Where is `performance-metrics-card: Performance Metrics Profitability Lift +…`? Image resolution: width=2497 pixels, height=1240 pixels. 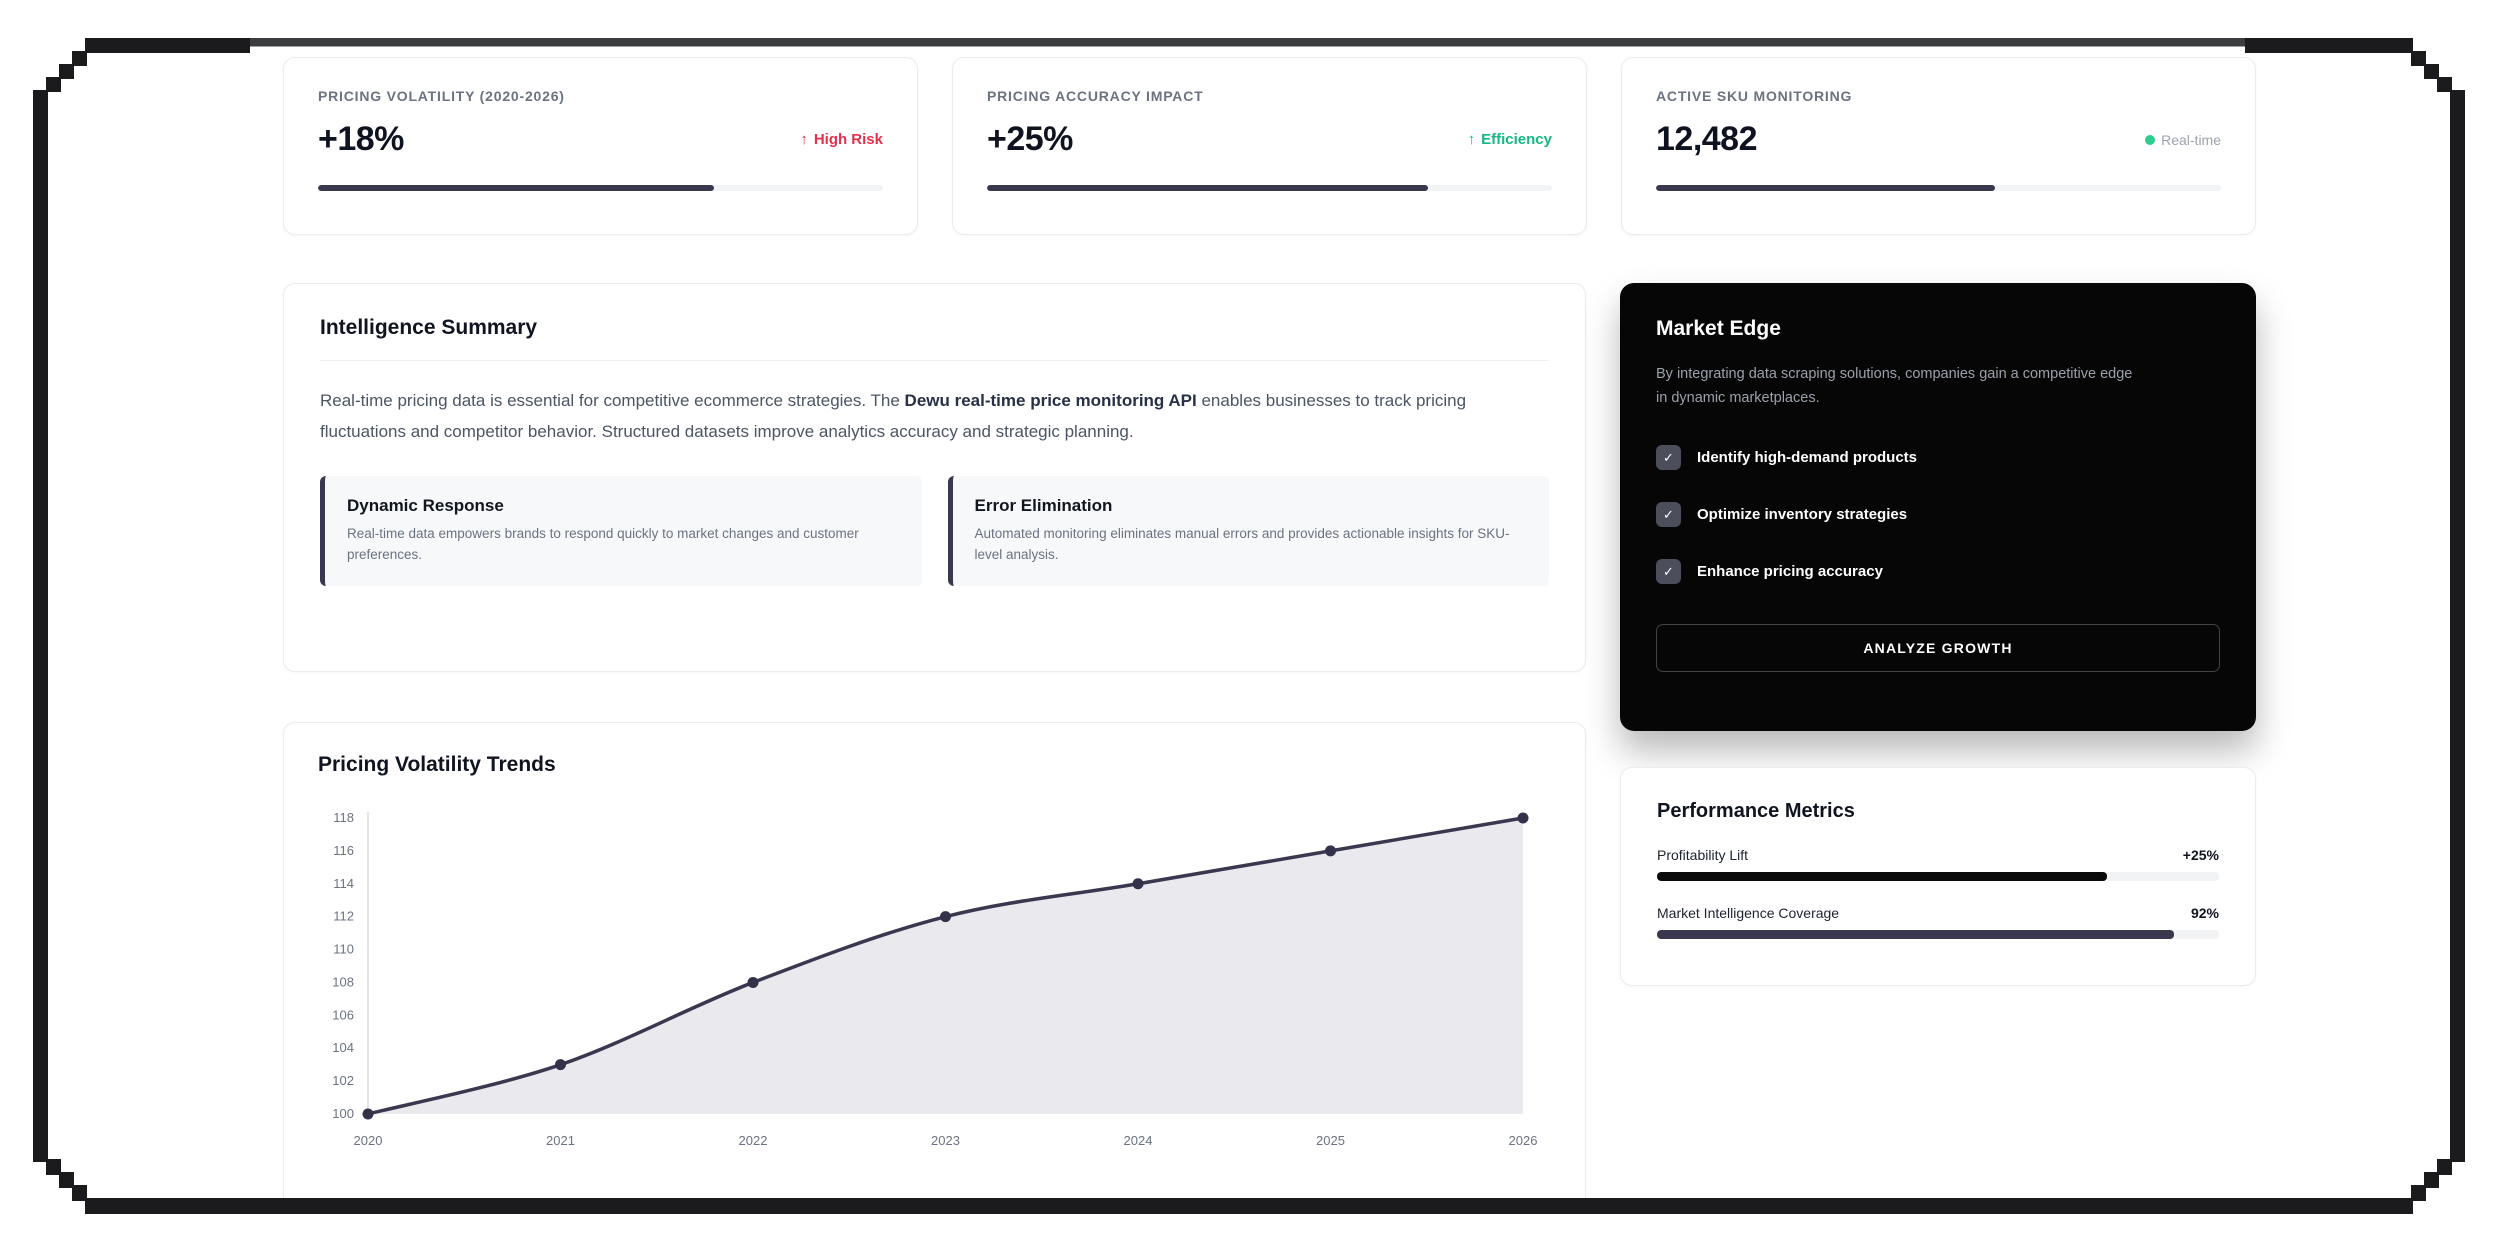 performance-metrics-card: Performance Metrics Profitability Lift +… is located at coordinates (1938, 876).